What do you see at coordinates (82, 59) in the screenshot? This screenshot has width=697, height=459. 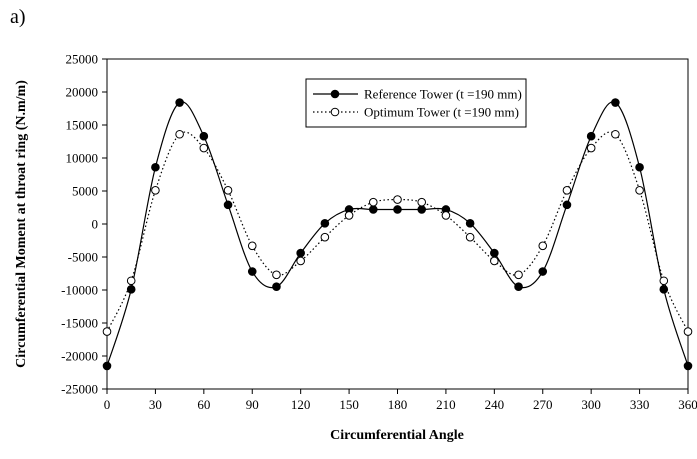 I see `y-tick-label: 25000` at bounding box center [82, 59].